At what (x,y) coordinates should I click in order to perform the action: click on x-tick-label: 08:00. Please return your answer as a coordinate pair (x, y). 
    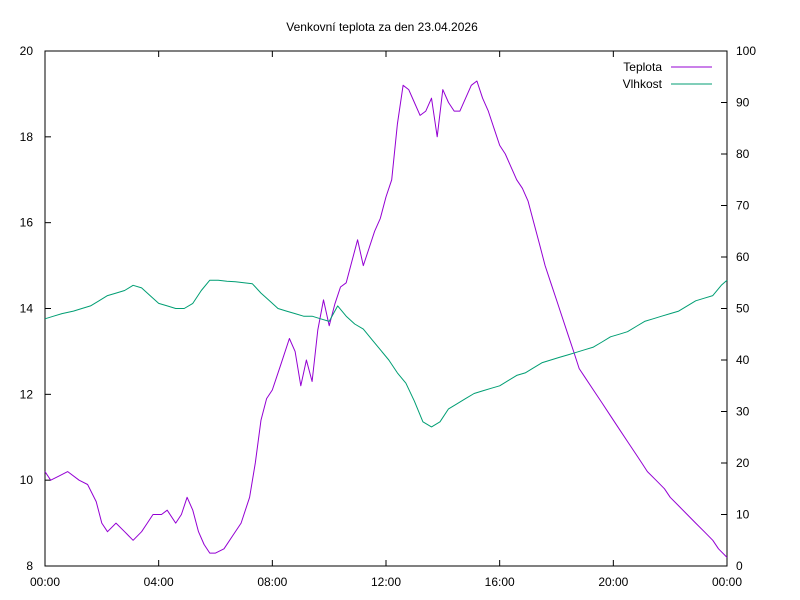
    Looking at the image, I should click on (272, 582).